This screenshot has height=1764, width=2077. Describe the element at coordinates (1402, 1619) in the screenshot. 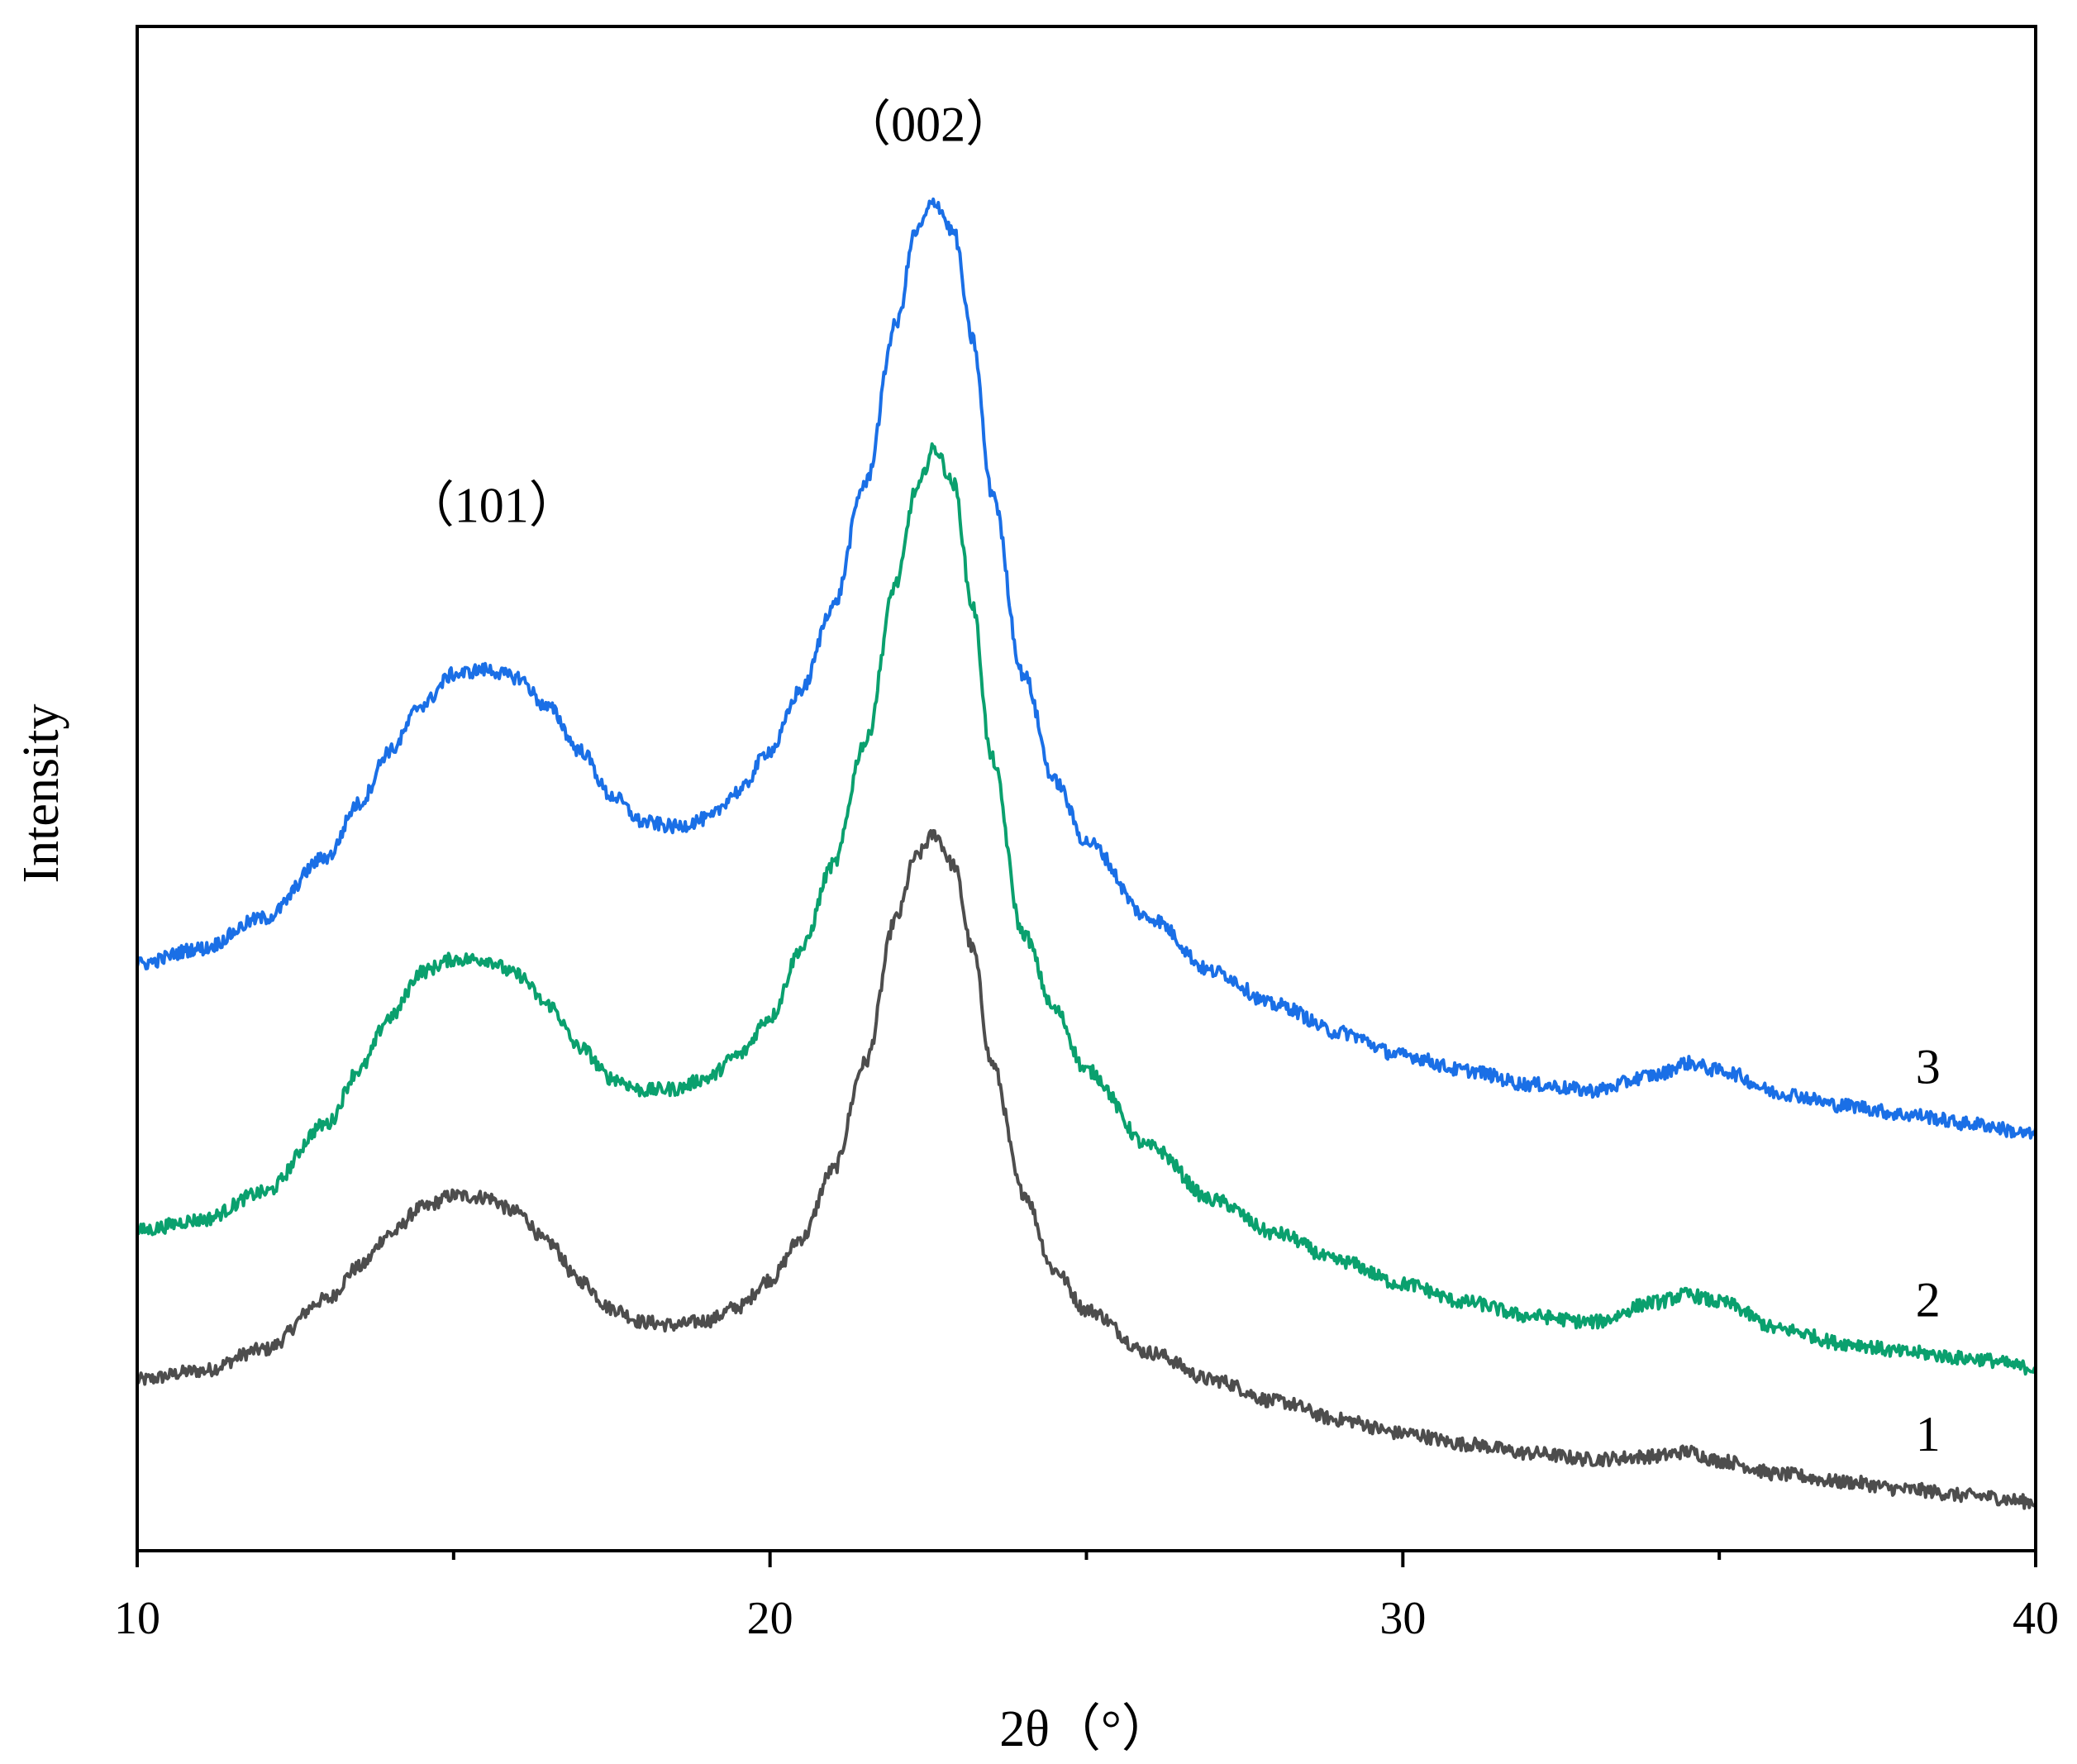

I see `x-tick-label: 30` at that location.